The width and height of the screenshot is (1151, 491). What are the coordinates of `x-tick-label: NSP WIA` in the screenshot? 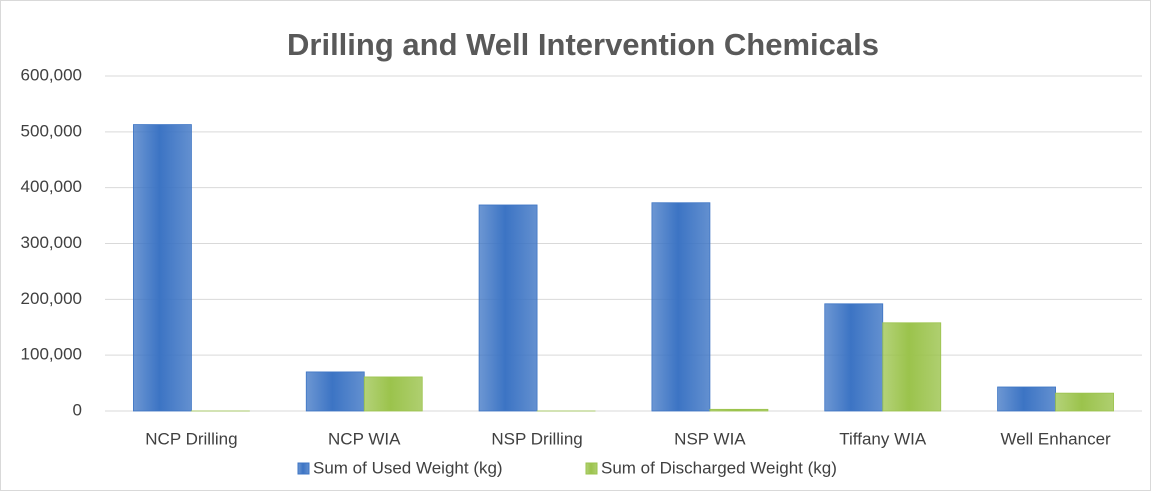 It's located at (710, 438).